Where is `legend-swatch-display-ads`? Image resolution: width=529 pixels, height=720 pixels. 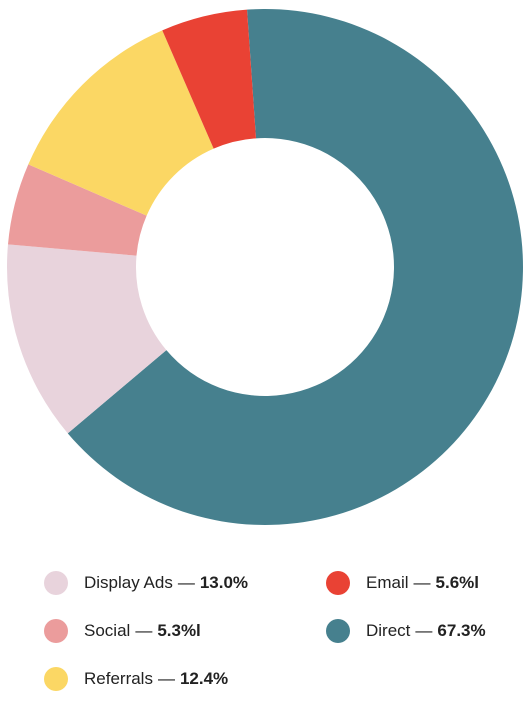
legend-swatch-display-ads is located at coordinates (56, 583).